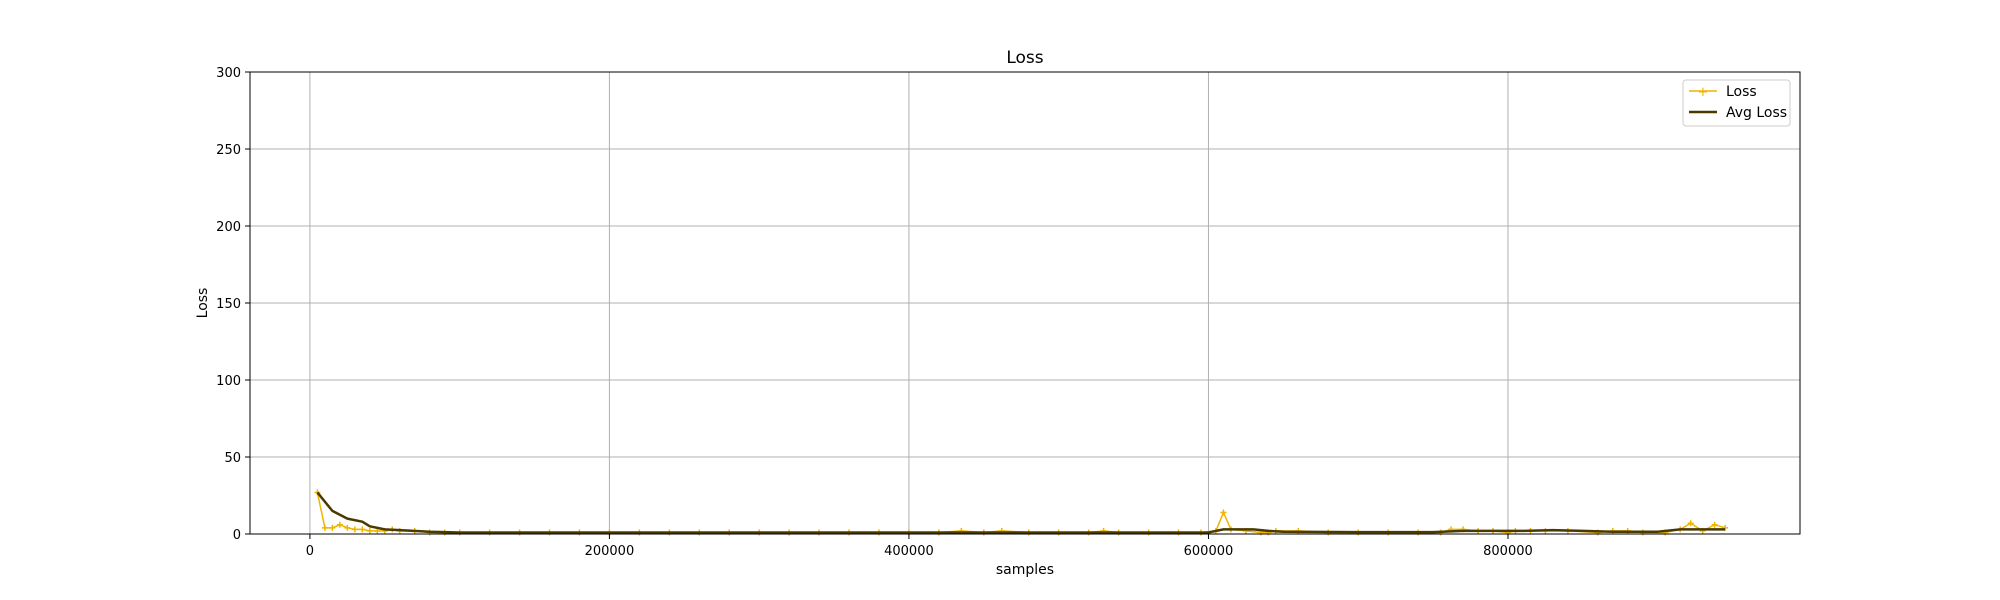 Image resolution: width=2000 pixels, height=600 pixels. I want to click on legend-label-avg-loss: Avg Loss, so click(1756, 113).